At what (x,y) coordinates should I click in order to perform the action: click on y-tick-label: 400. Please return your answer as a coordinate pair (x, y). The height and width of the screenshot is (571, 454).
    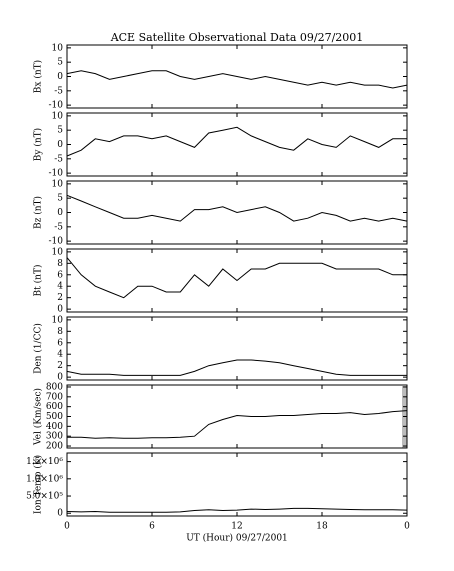
    Looking at the image, I should click on (54, 427).